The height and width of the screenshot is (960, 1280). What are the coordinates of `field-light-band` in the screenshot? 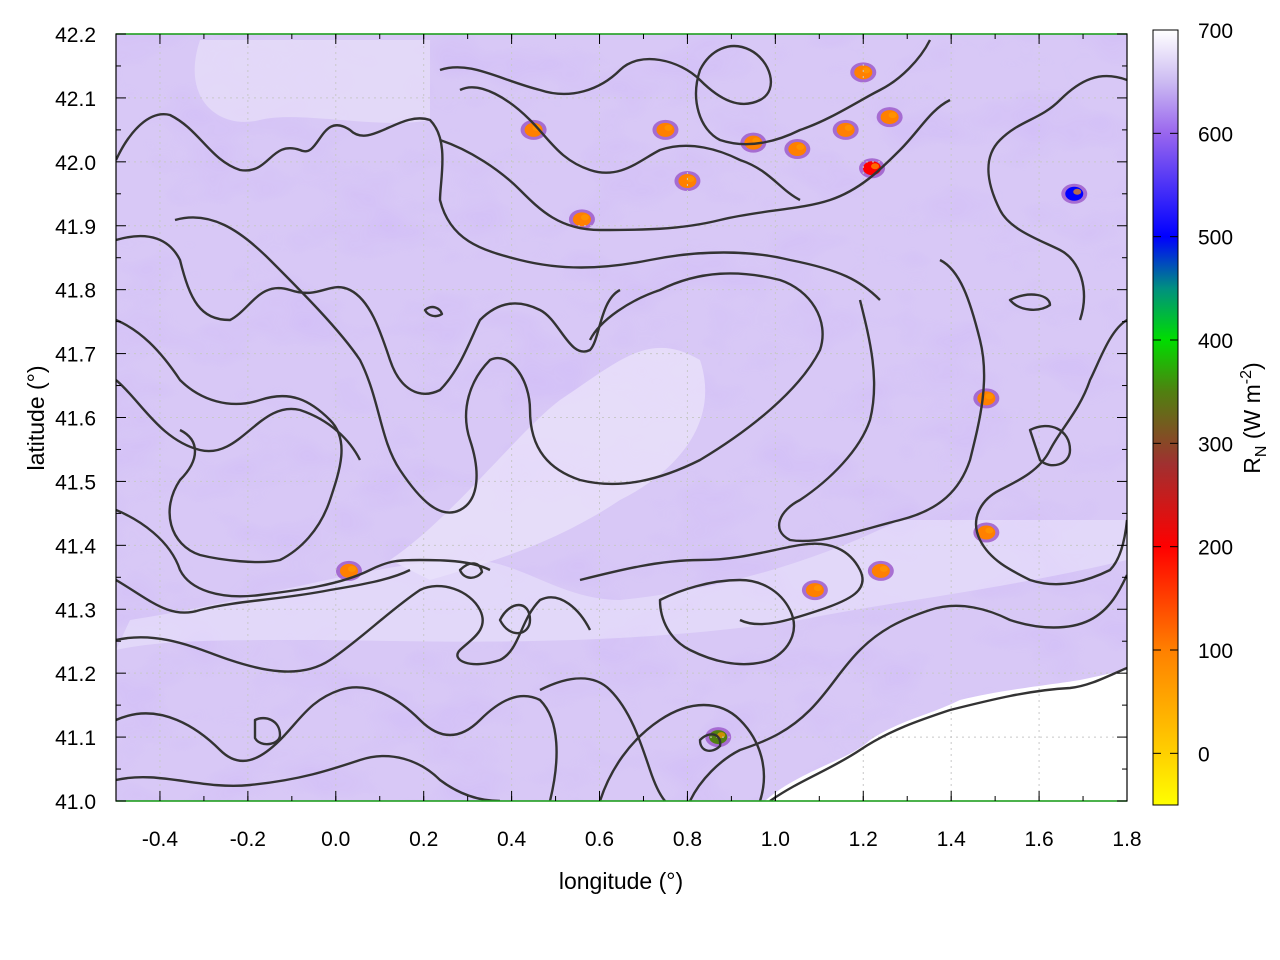 It's located at (548, 463).